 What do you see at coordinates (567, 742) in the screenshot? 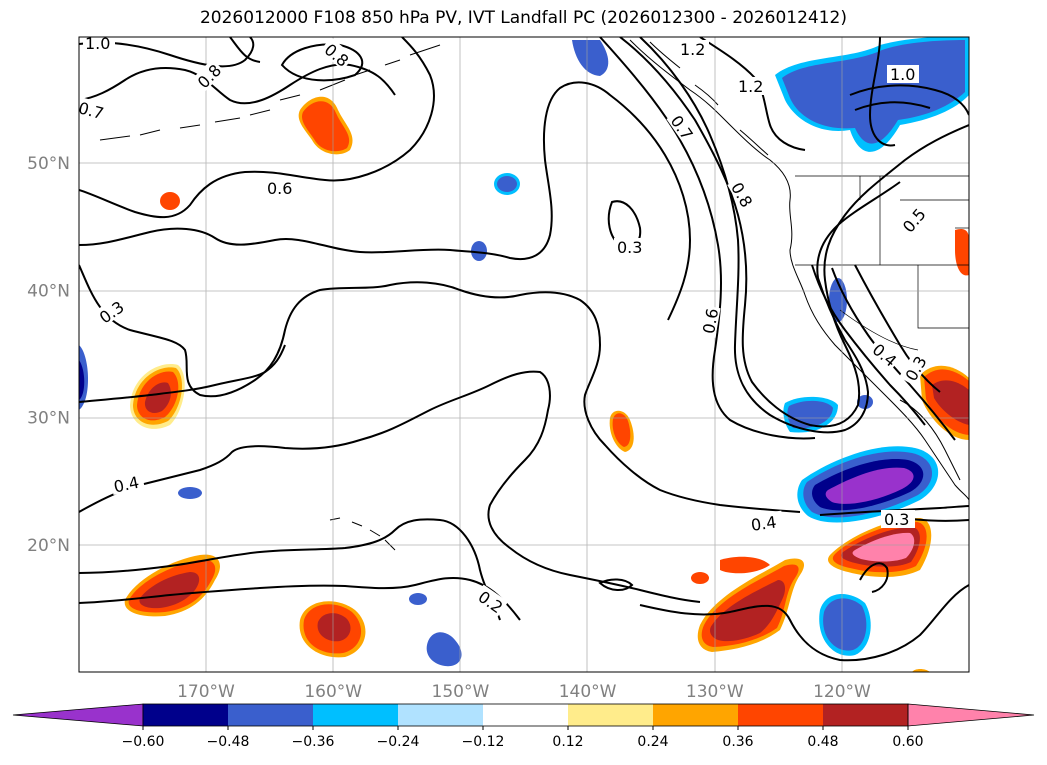
I see `colorbar-tick-label: 0.12` at bounding box center [567, 742].